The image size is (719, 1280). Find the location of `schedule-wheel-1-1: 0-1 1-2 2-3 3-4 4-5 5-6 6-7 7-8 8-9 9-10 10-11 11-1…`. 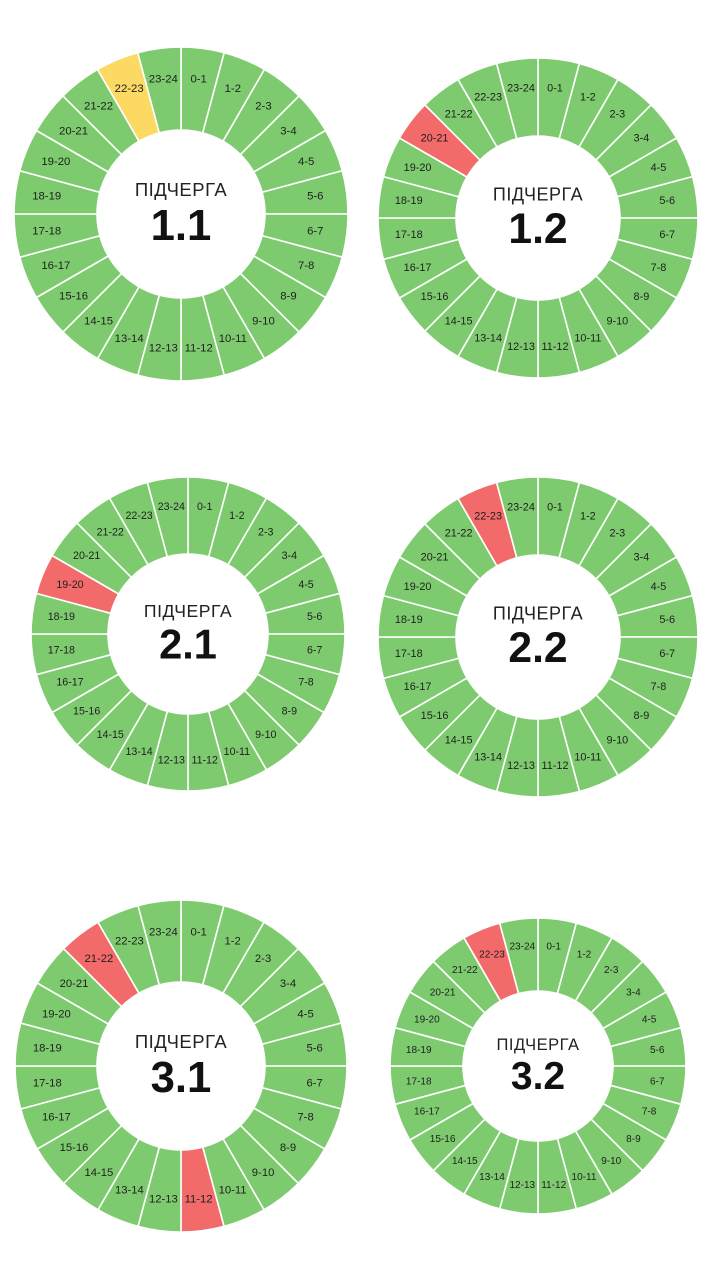

schedule-wheel-1-1: 0-1 1-2 2-3 3-4 4-5 5-6 6-7 7-8 8-9 9-10 10-11 11-1… is located at coordinates (181, 214).